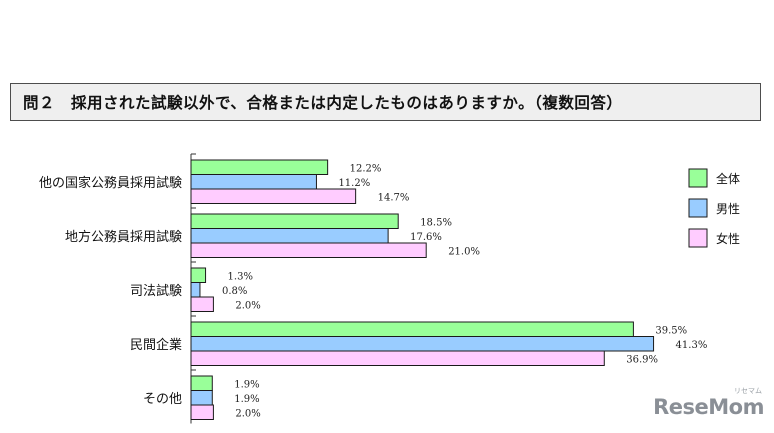 The width and height of the screenshot is (774, 433). What do you see at coordinates (642, 360) in the screenshot?
I see `data-label: 36.9%` at bounding box center [642, 360].